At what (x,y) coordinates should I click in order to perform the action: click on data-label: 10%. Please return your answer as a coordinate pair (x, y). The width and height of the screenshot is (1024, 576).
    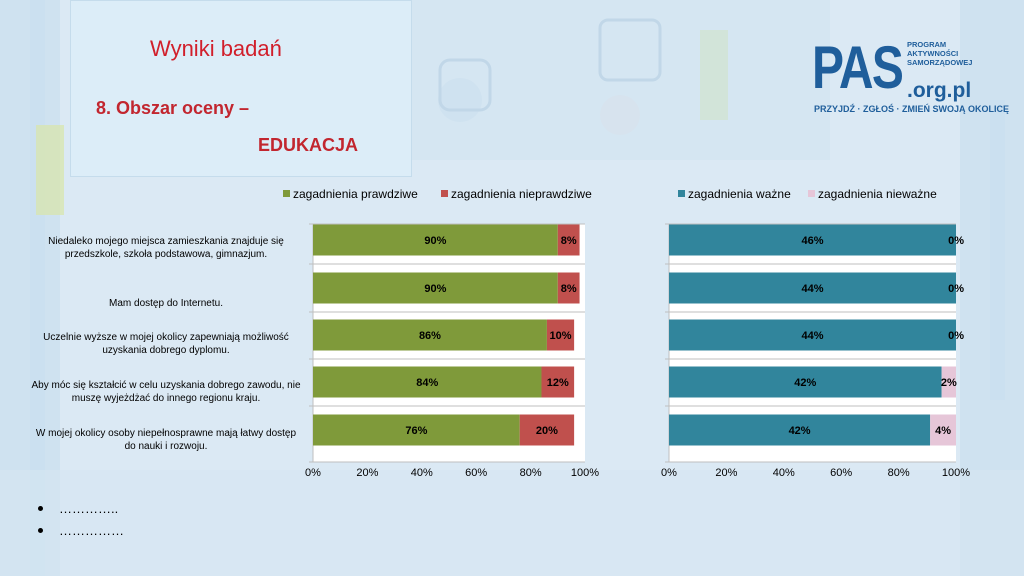
    Looking at the image, I should click on (561, 336).